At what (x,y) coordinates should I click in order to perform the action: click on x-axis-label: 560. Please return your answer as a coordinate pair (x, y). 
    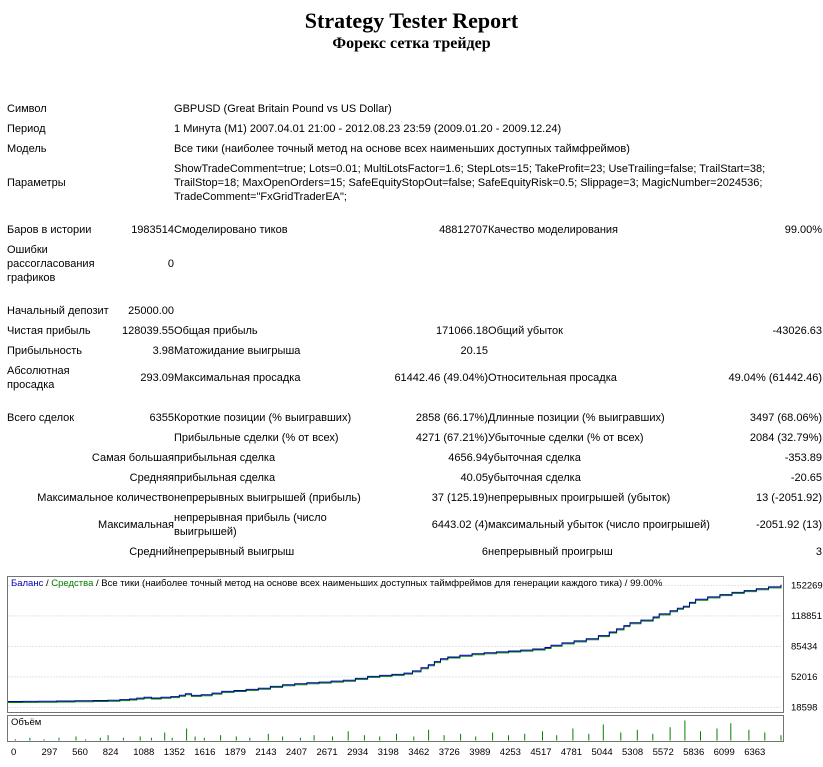
    Looking at the image, I should click on (80, 752).